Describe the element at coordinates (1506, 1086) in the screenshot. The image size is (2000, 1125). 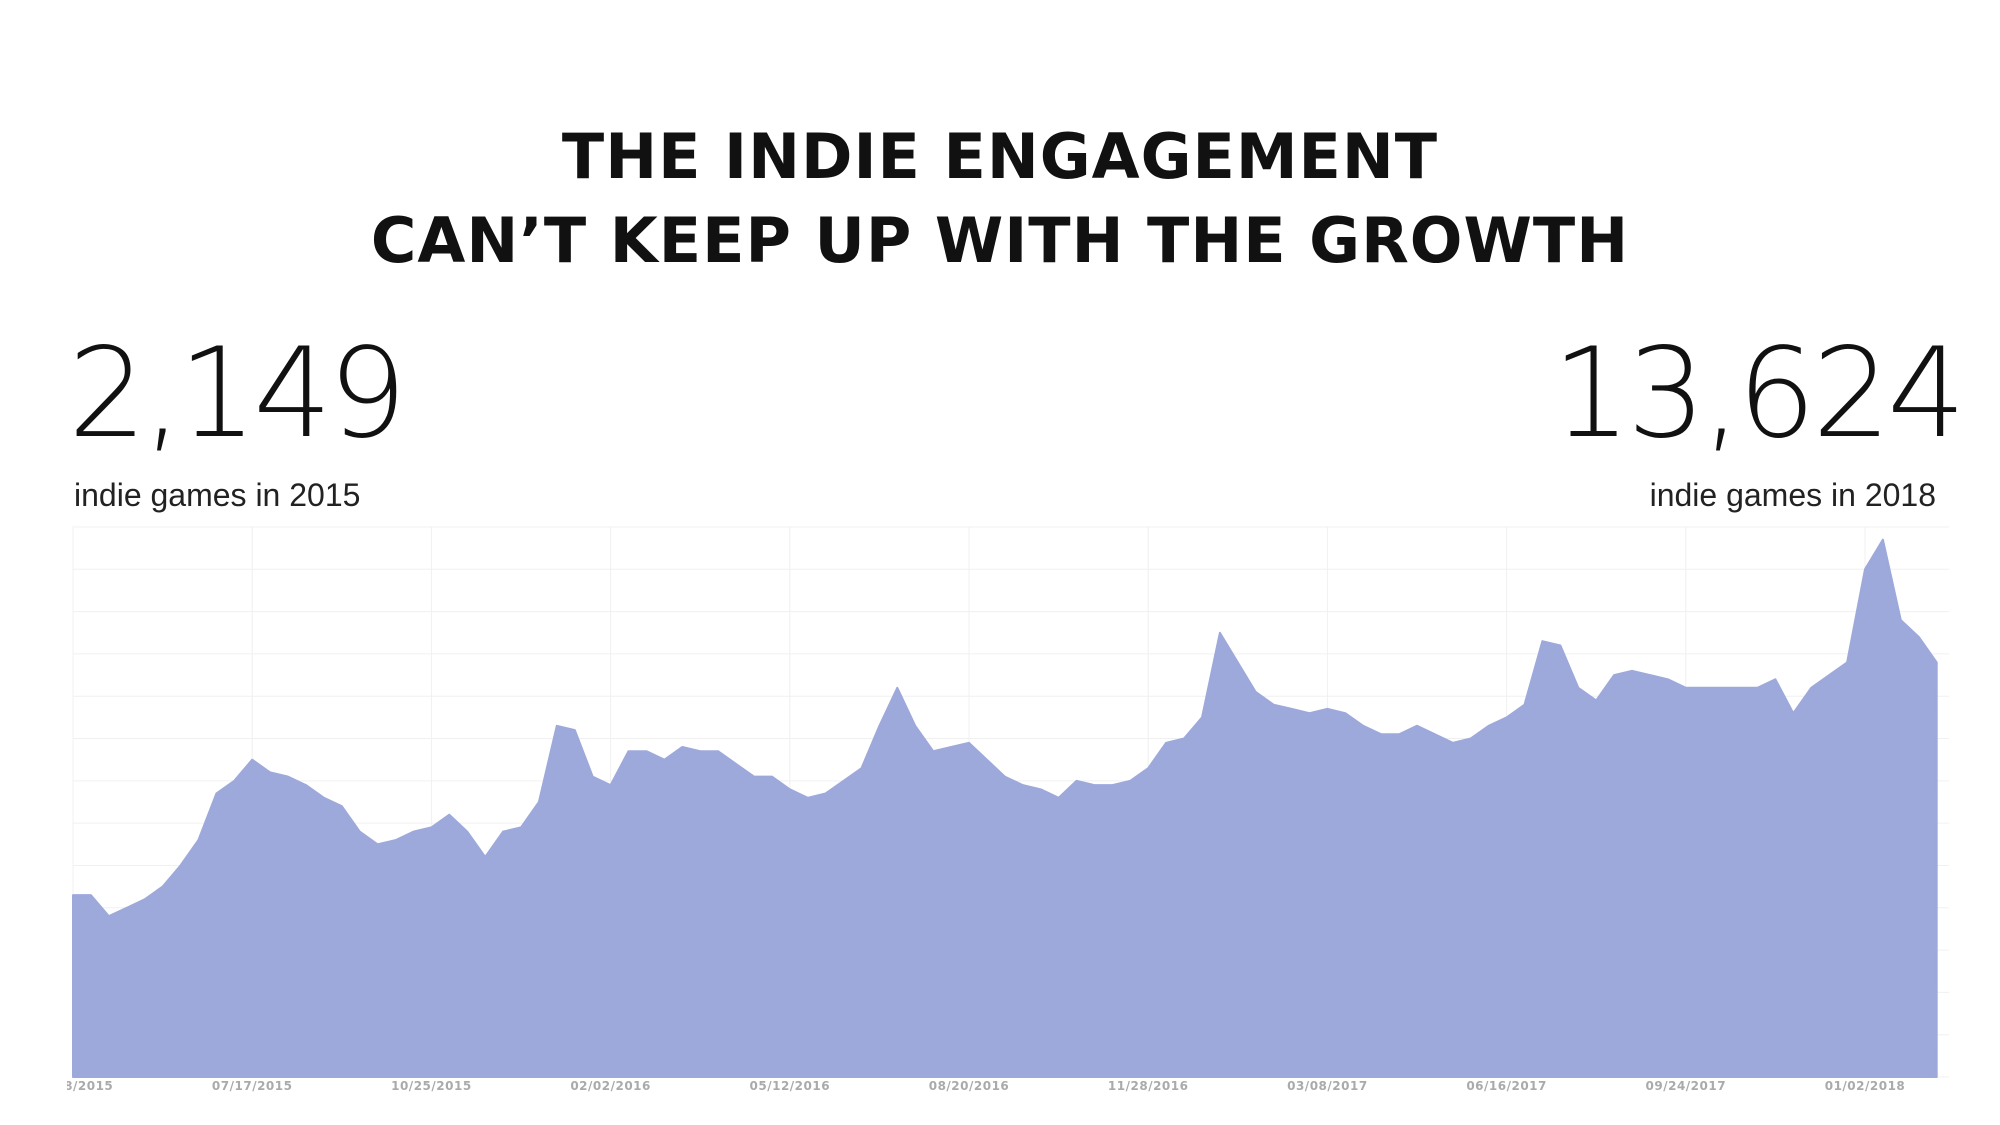
I see `x-tick-label: 06/16/2017` at that location.